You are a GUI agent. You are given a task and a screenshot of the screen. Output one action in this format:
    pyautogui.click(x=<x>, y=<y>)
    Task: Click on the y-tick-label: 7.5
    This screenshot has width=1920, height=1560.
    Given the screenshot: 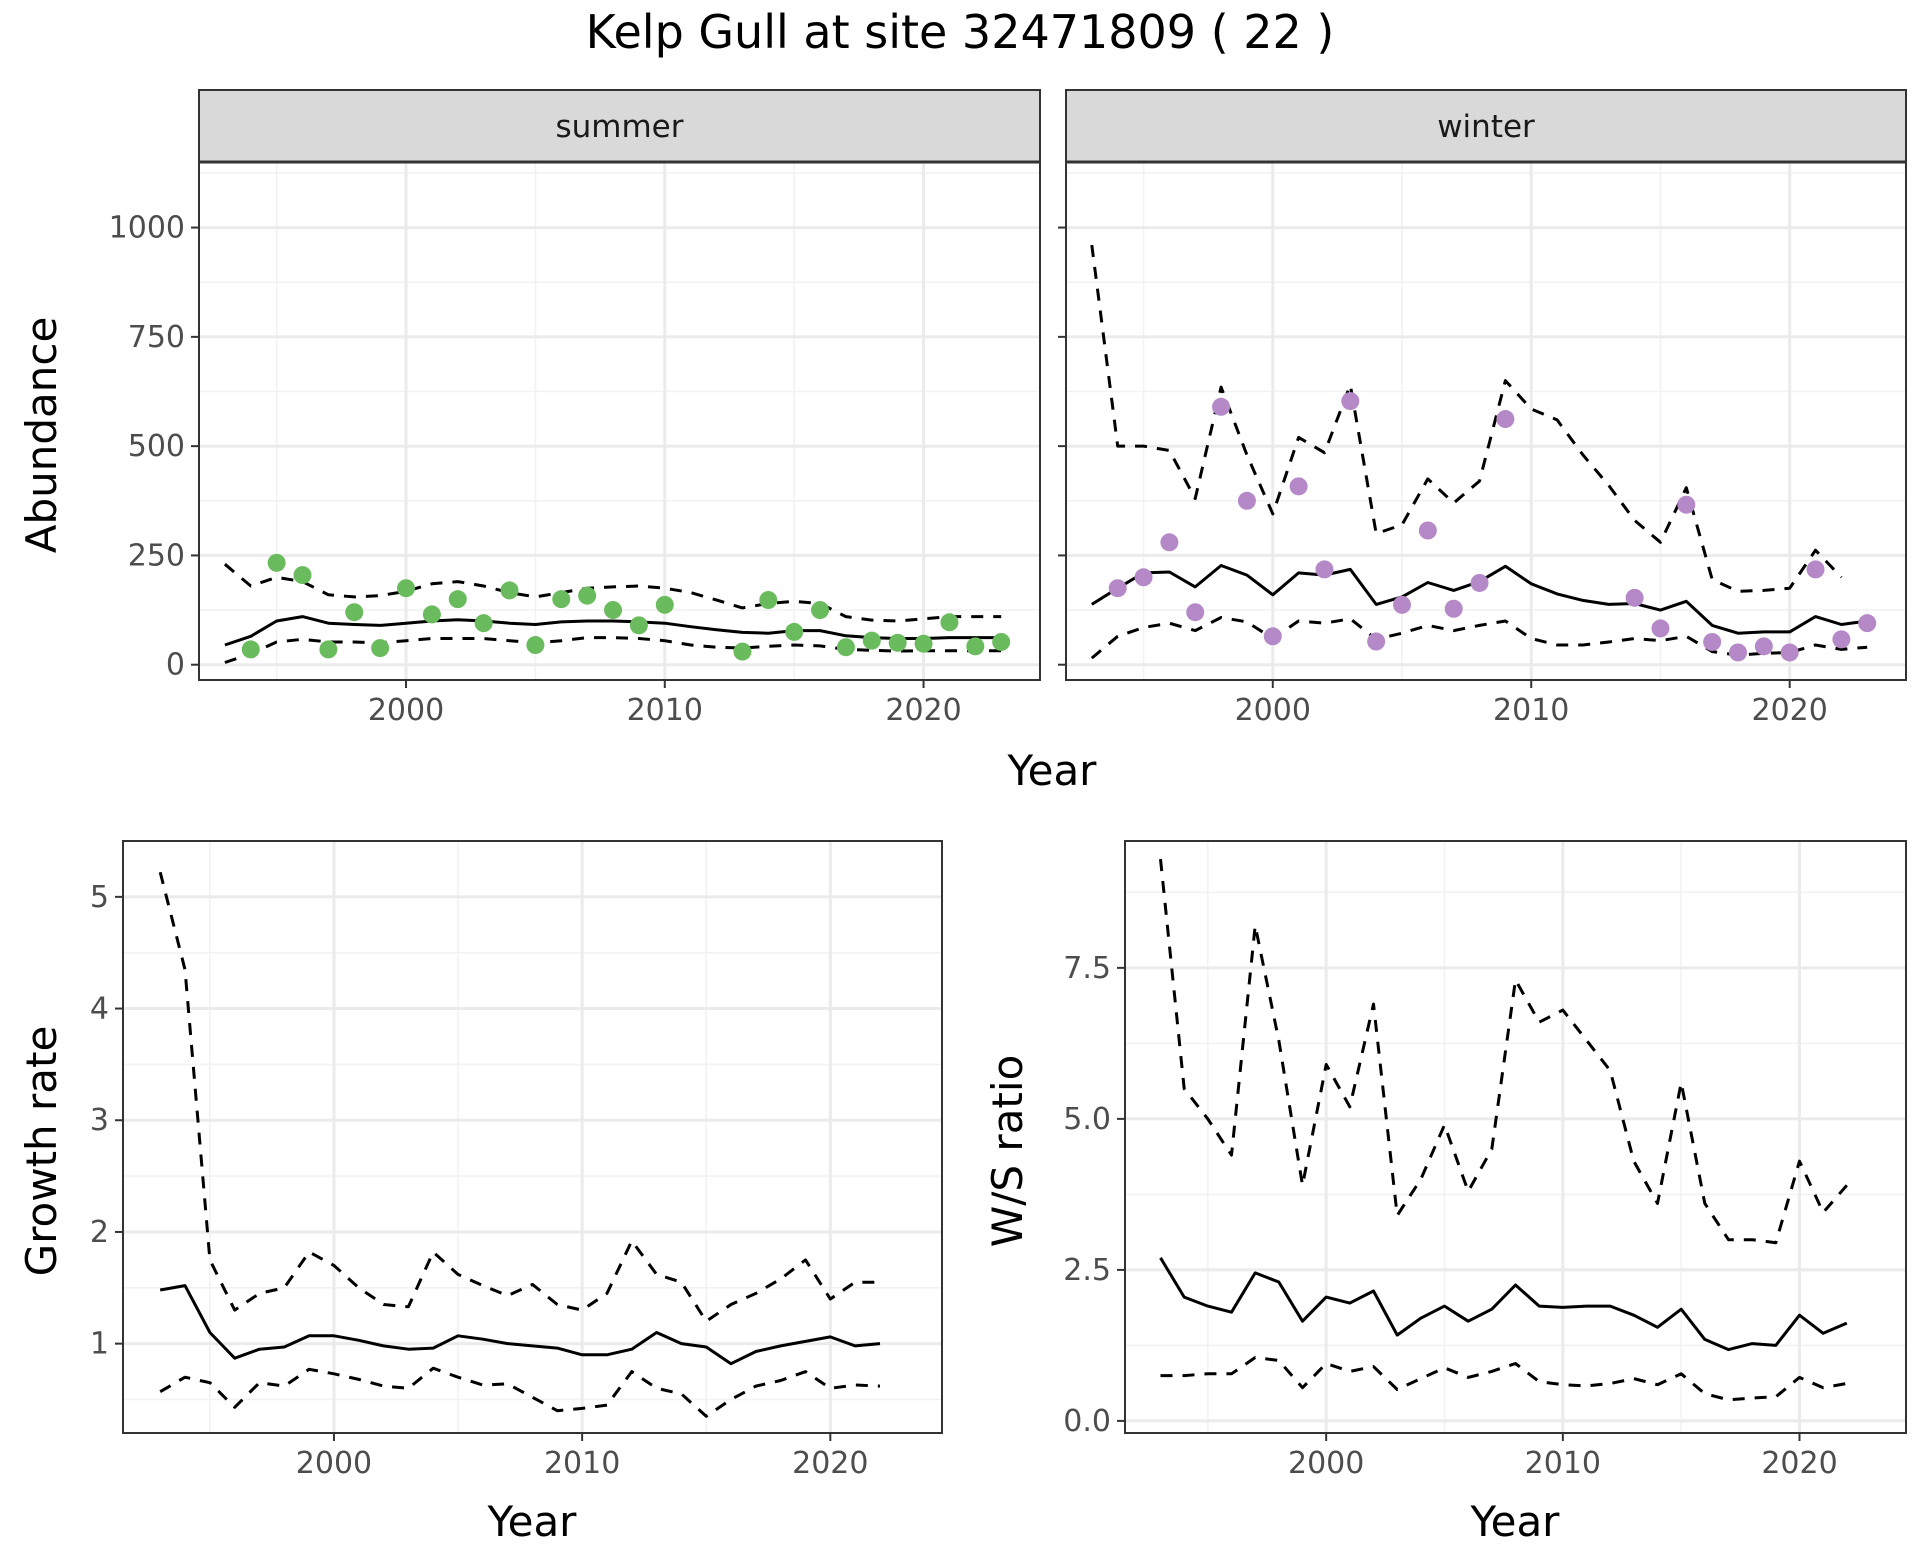 What is the action you would take?
    pyautogui.click(x=1087, y=968)
    